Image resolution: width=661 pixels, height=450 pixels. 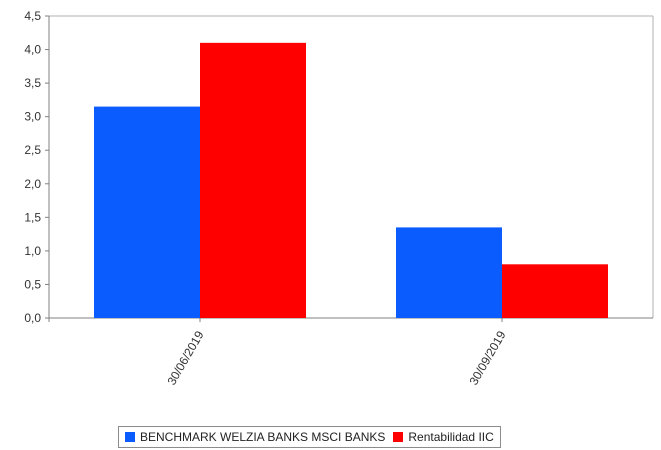 What do you see at coordinates (32, 150) in the screenshot?
I see `y-tick-label: 2,5` at bounding box center [32, 150].